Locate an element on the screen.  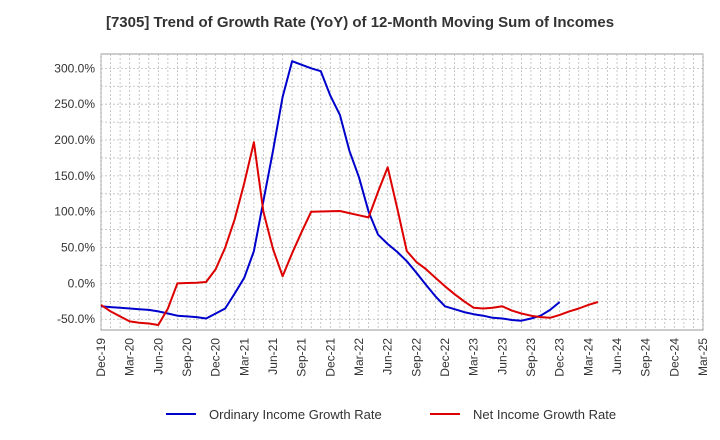
legend-label-2: Net Income Growth Rate is located at coordinates (544, 414).